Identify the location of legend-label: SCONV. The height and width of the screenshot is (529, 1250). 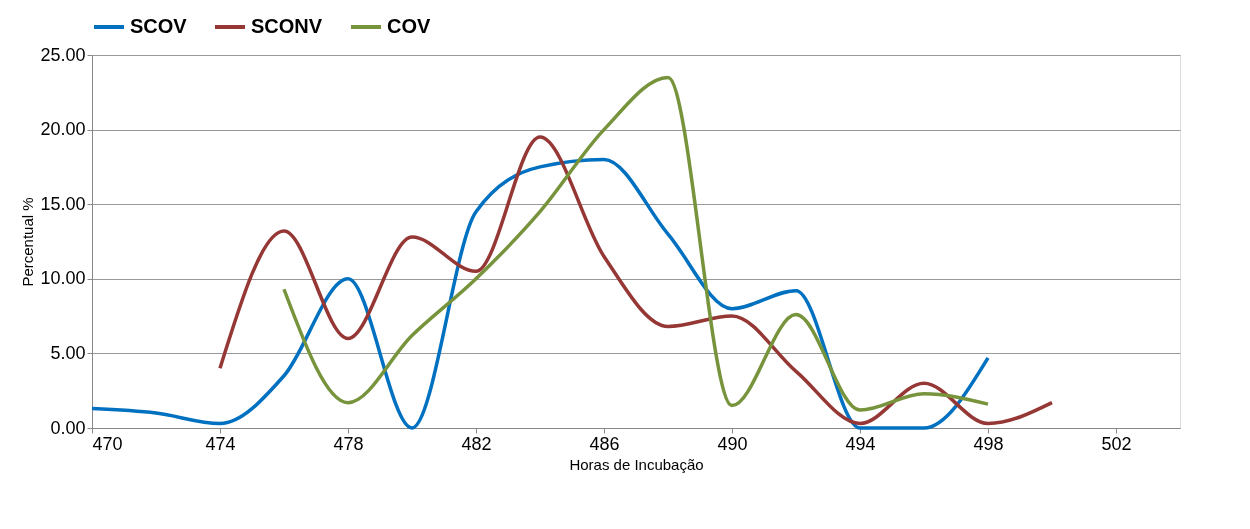
(287, 26).